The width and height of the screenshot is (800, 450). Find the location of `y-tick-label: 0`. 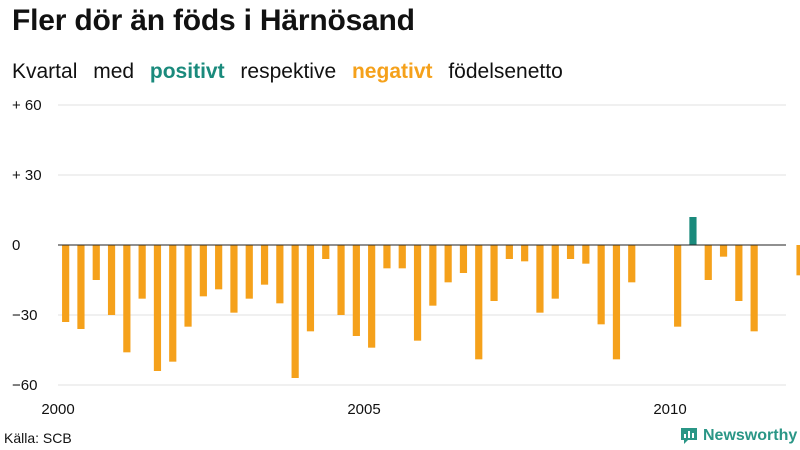

y-tick-label: 0 is located at coordinates (16, 245).